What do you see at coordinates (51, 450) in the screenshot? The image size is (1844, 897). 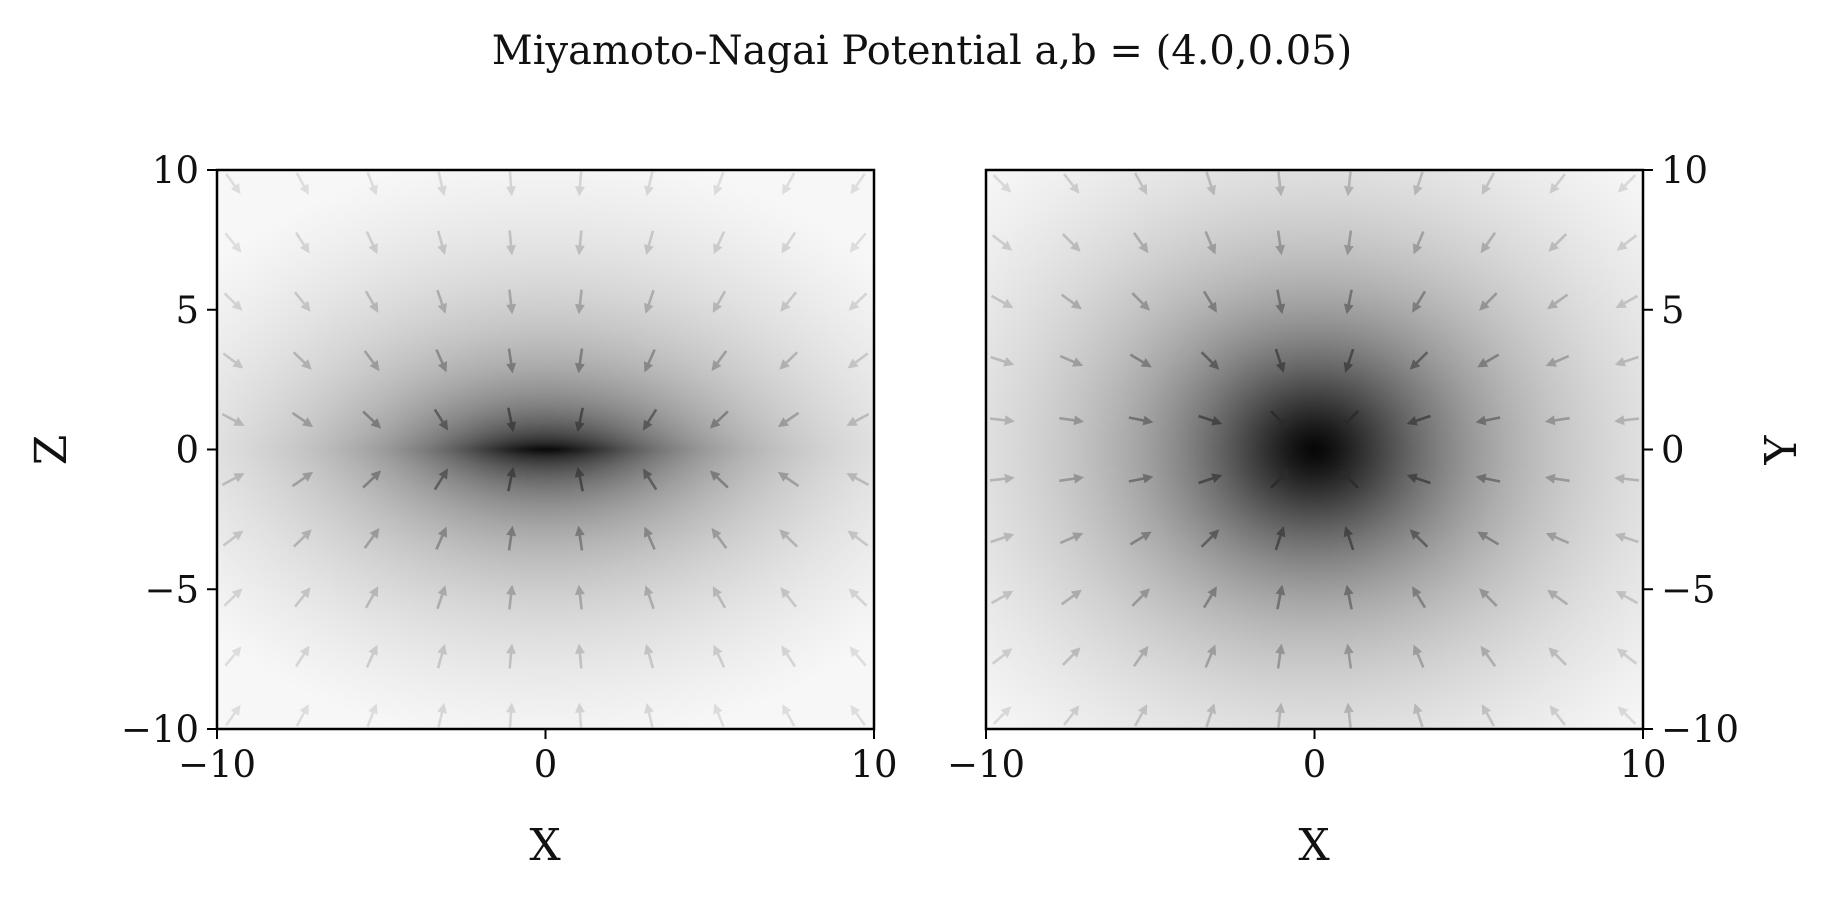 I see `ylabel-xz: Z` at bounding box center [51, 450].